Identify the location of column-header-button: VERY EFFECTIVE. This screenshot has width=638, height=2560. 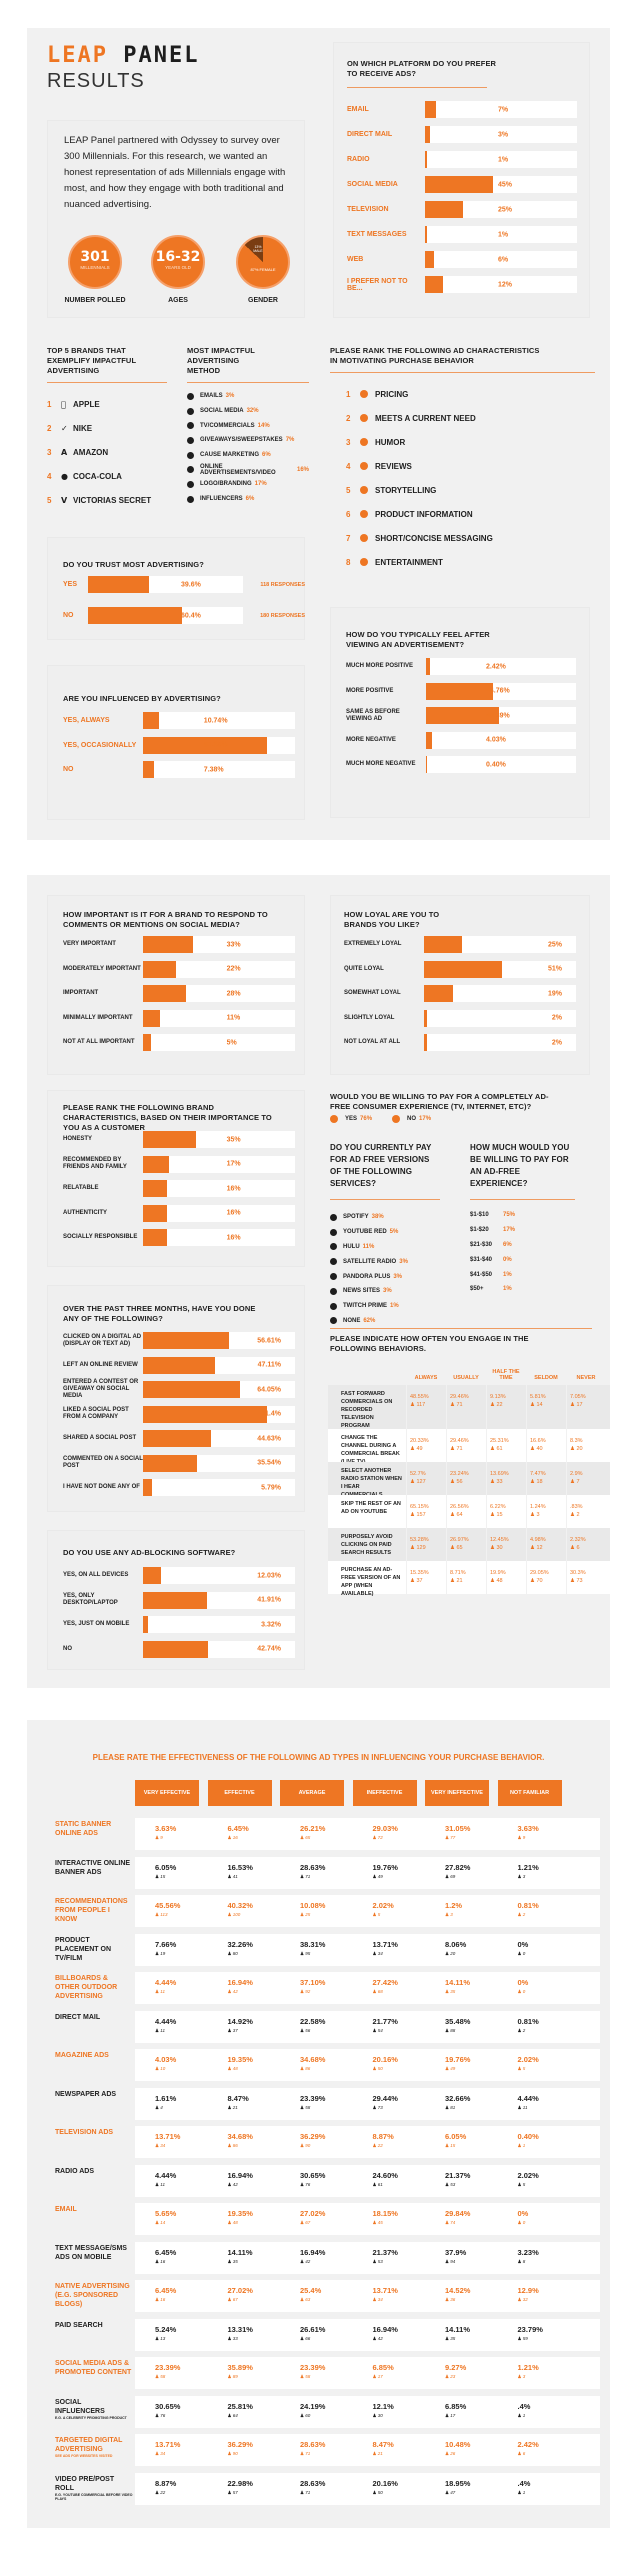
(167, 1793).